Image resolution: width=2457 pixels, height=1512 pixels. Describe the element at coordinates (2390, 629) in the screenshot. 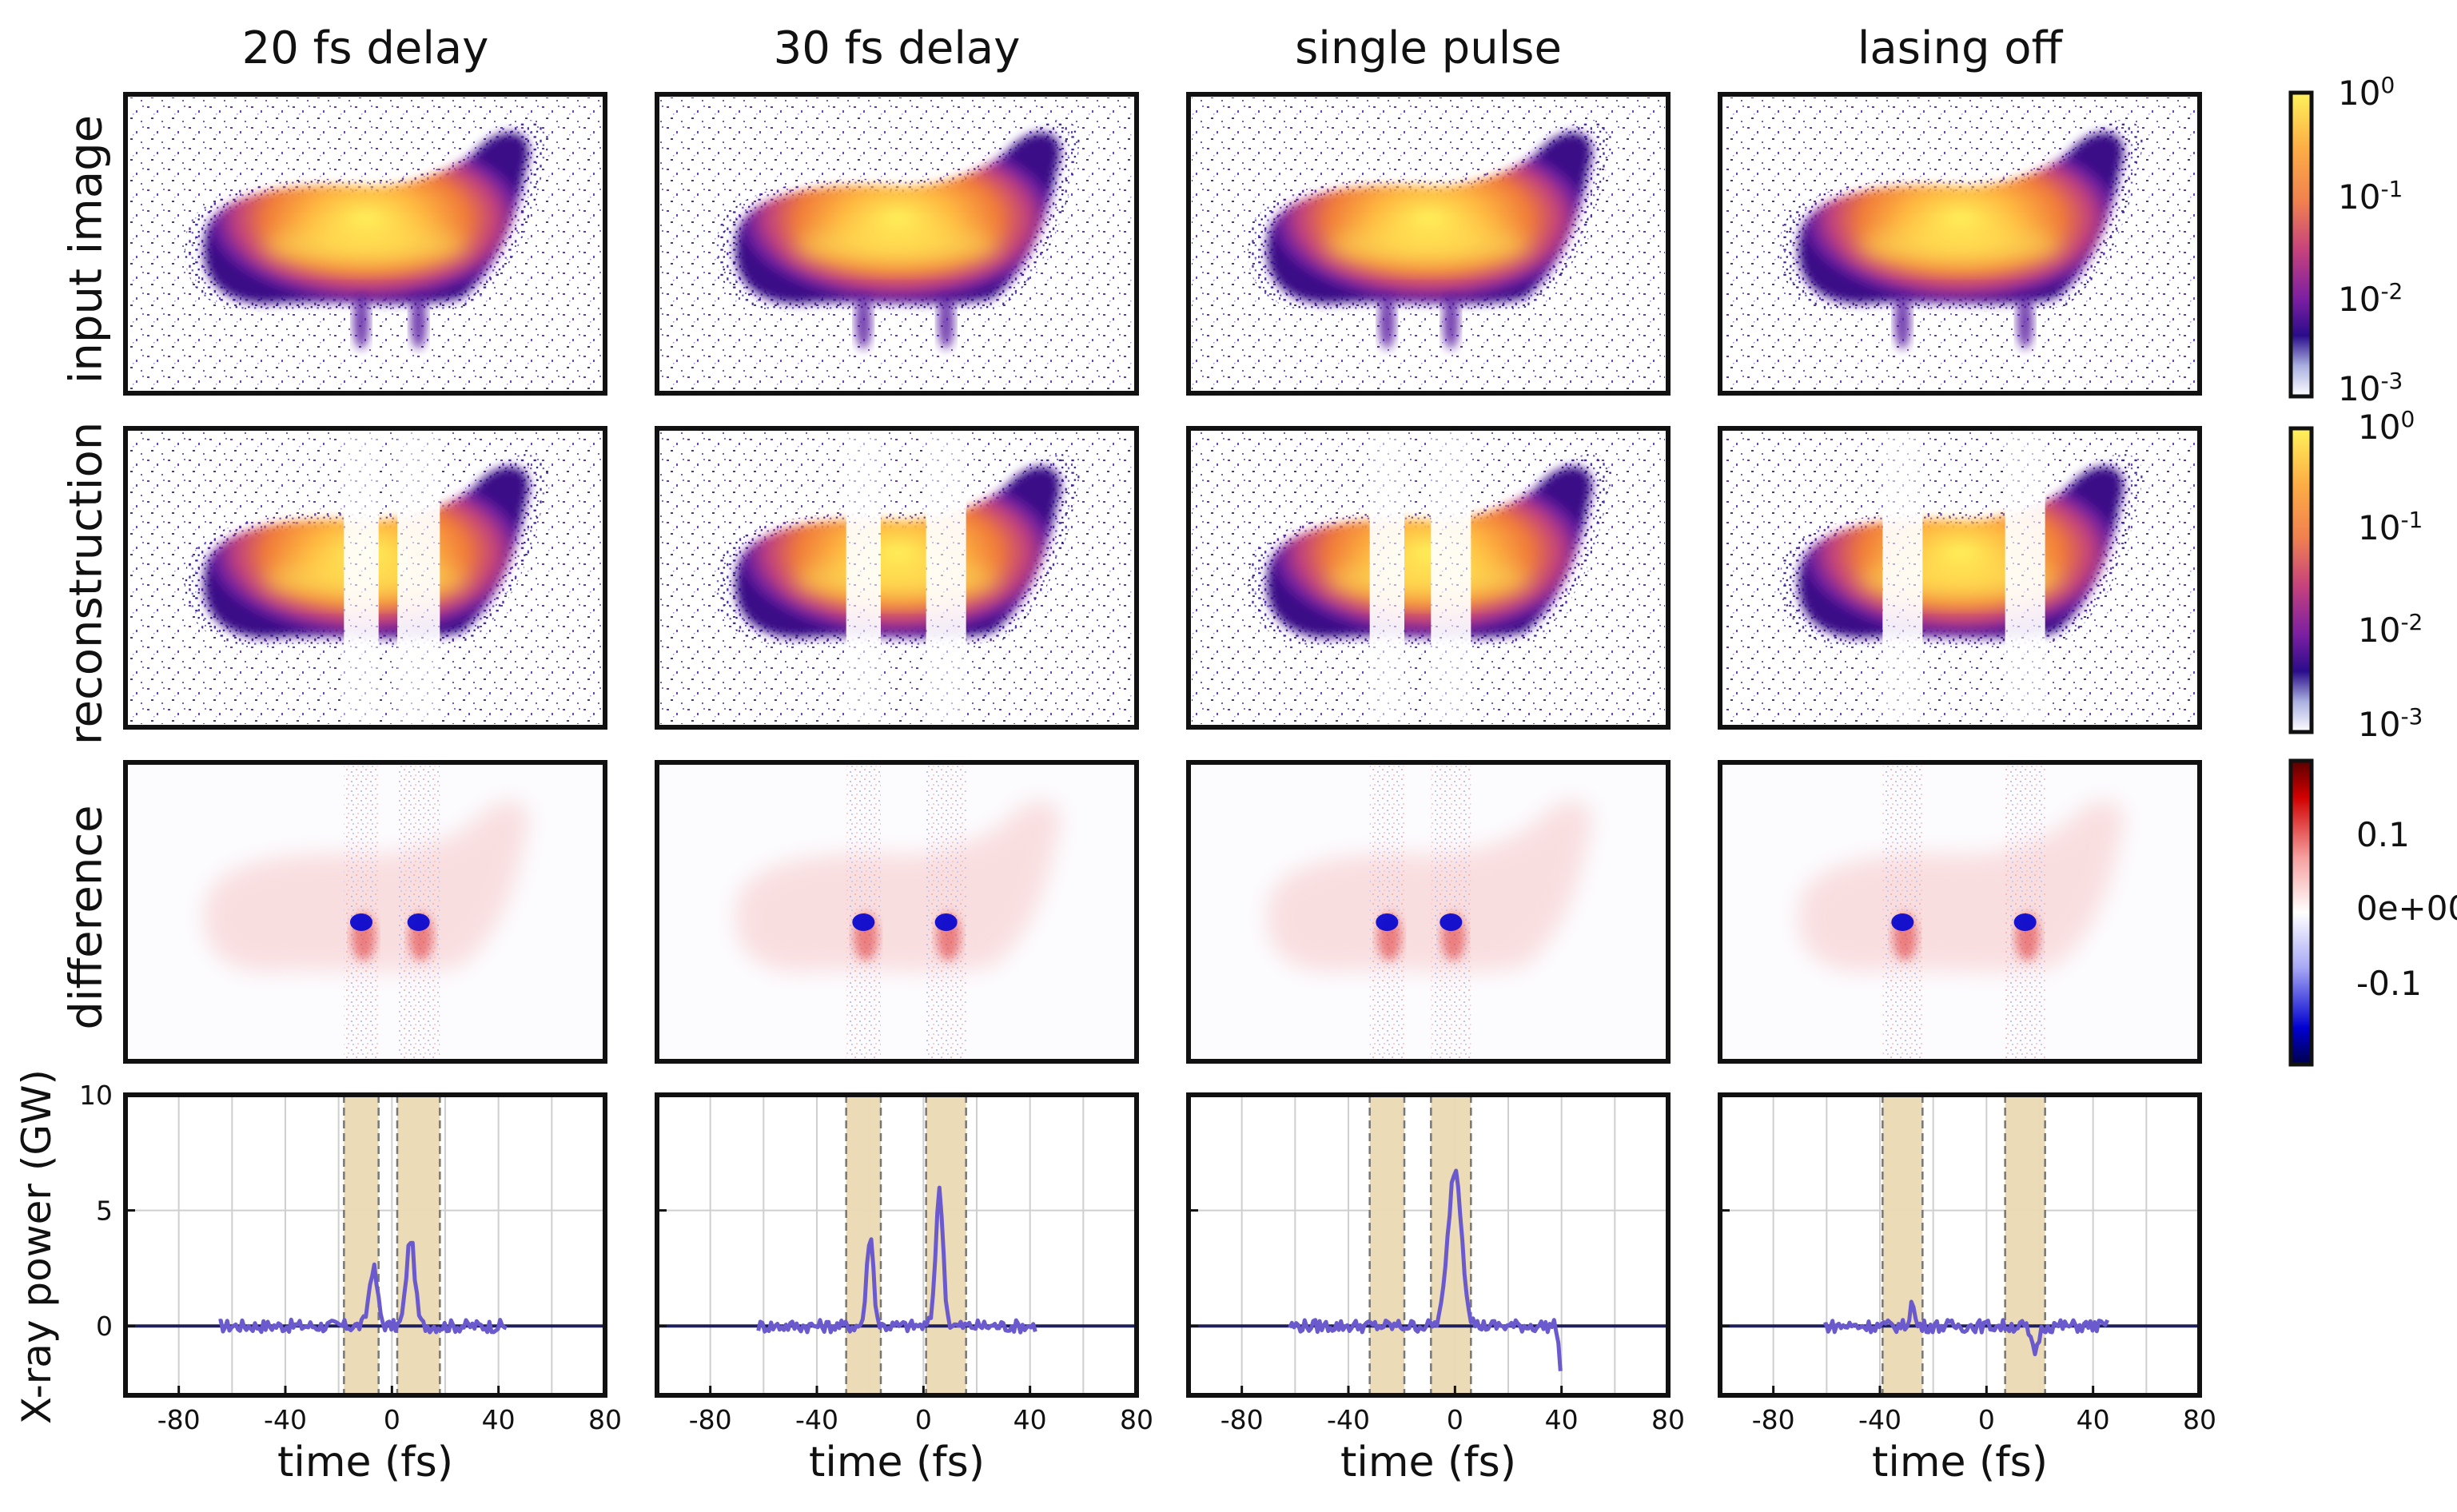

I see `colorbar2-tick-2: 10⁻²` at that location.